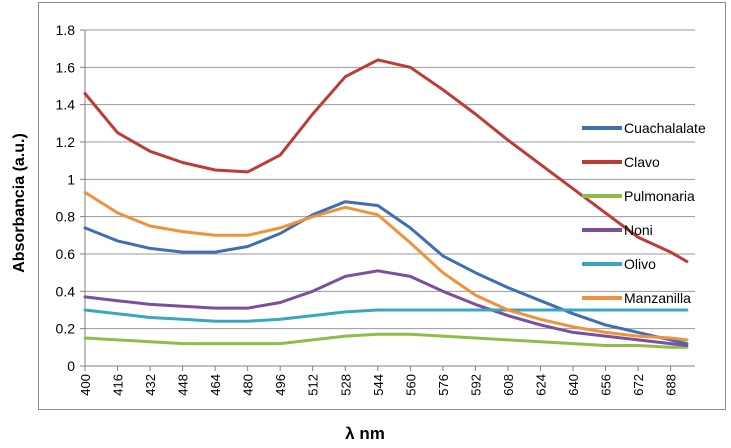 This screenshot has width=731, height=448. Describe the element at coordinates (657, 298) in the screenshot. I see `legend-label: Manzanilla` at that location.